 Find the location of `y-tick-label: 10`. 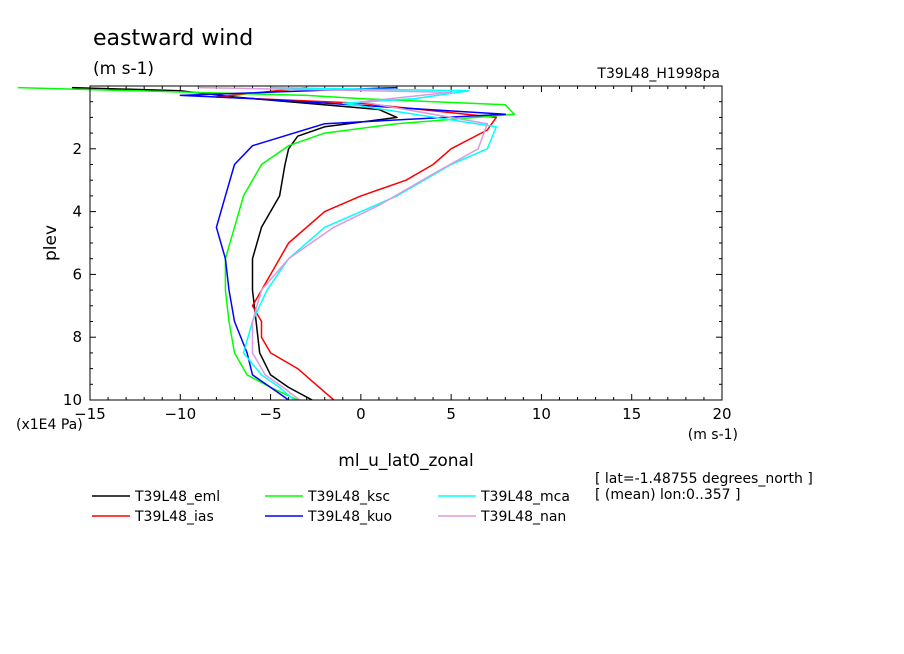

y-tick-label: 10 is located at coordinates (72, 400).